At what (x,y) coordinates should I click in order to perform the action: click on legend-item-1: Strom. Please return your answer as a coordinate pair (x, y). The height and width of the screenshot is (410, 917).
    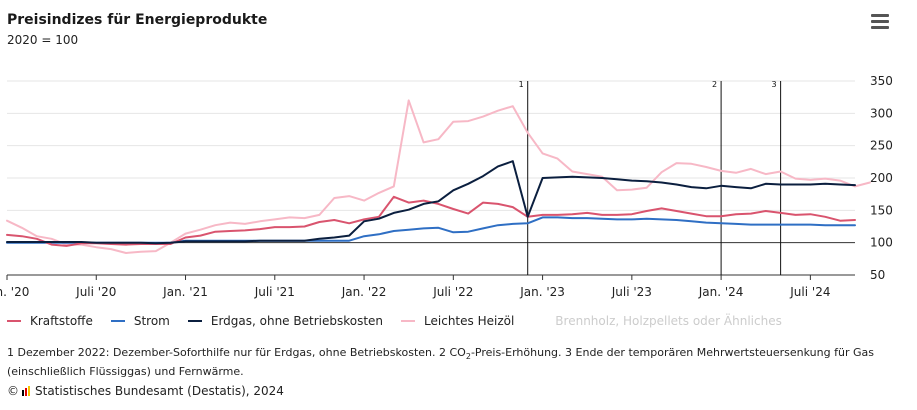
    Looking at the image, I should click on (140, 321).